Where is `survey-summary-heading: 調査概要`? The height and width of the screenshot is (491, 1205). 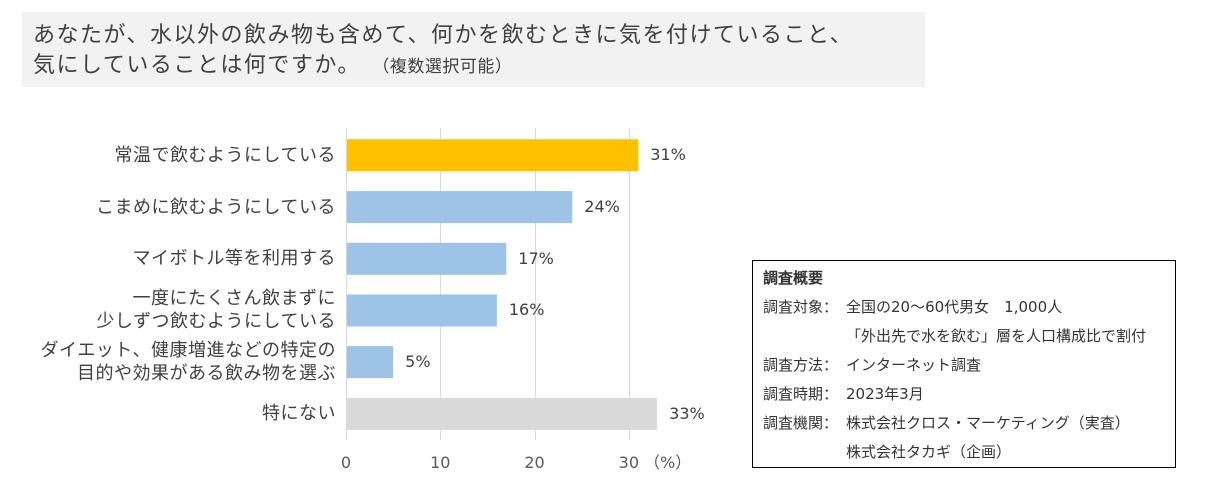 survey-summary-heading: 調査概要 is located at coordinates (793, 278).